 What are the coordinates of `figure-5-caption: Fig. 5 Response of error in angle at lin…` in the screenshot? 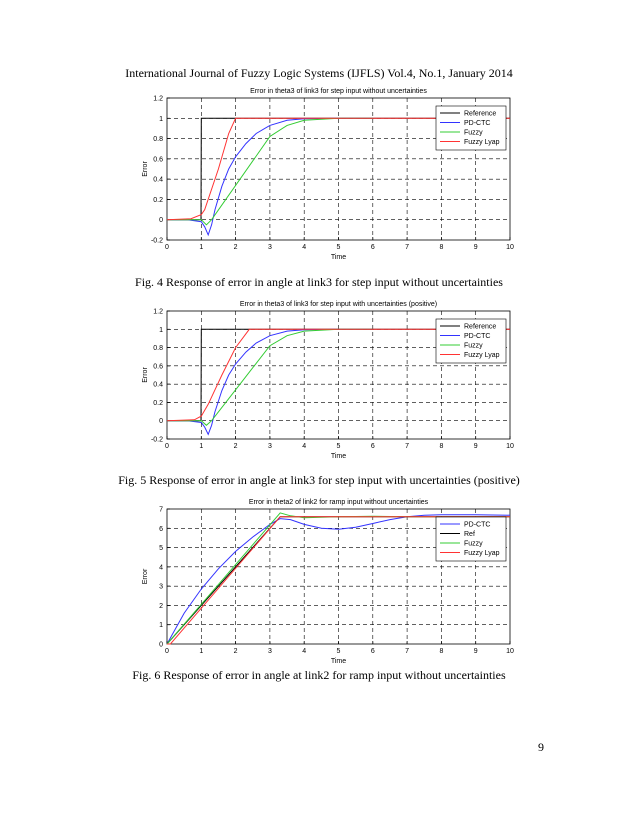 It's located at (319, 480).